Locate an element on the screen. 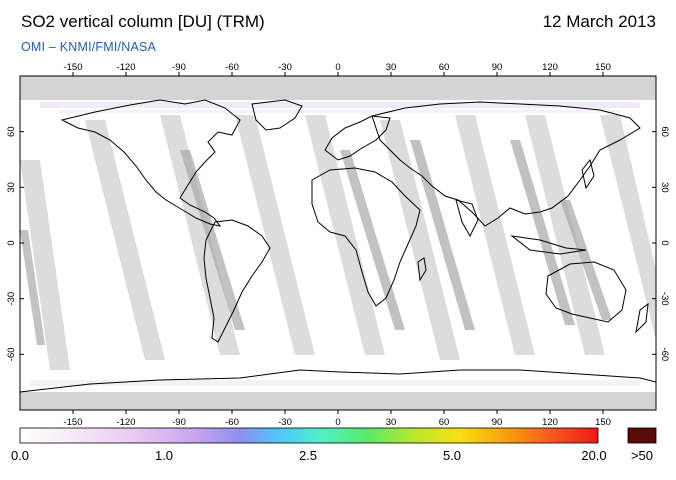  south-america is located at coordinates (237, 281).